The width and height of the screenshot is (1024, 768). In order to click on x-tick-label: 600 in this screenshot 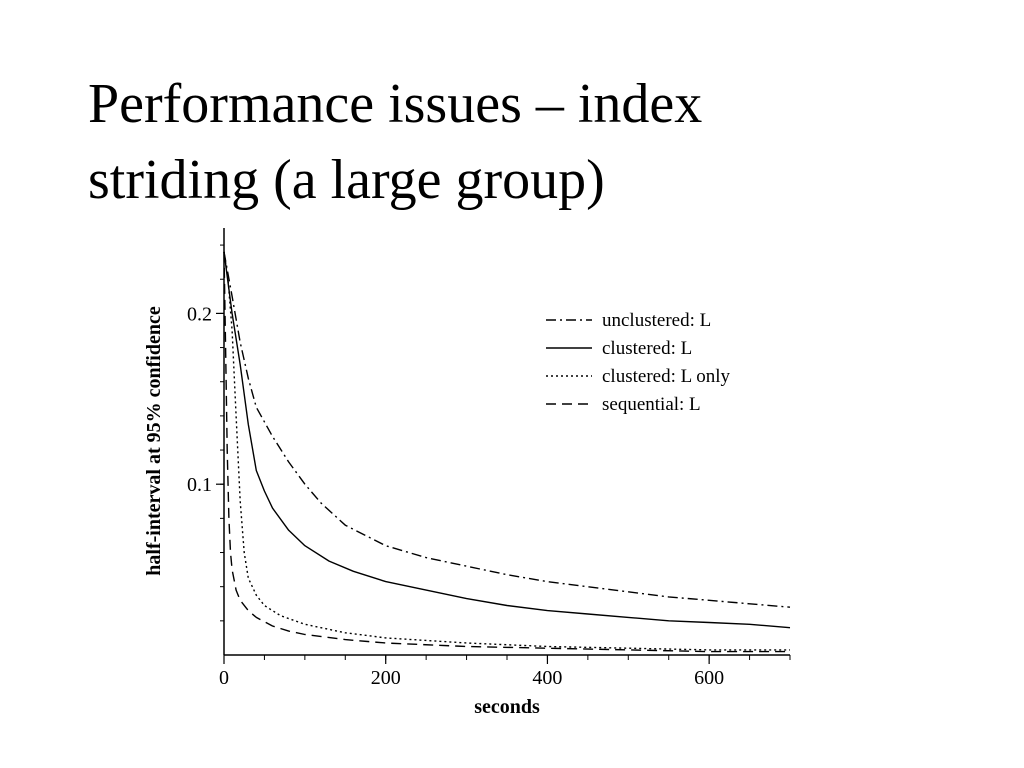, I will do `click(709, 678)`.